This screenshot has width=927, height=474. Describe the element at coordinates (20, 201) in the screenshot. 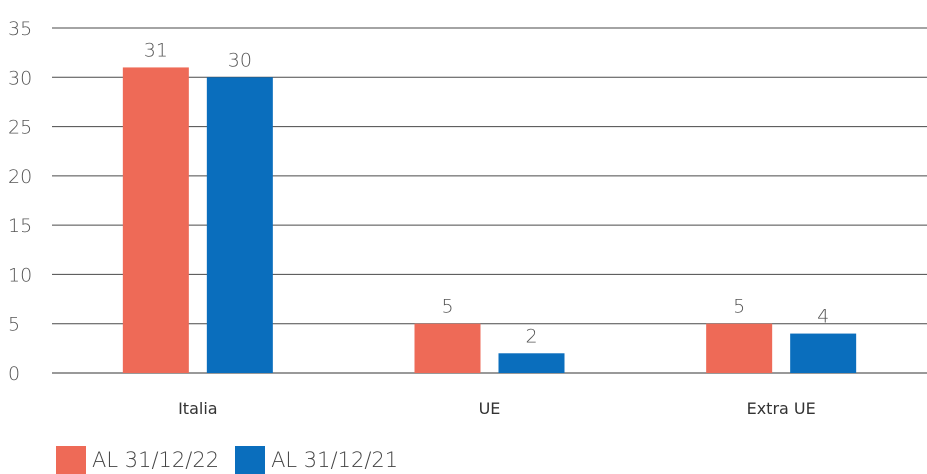

I see `y-axis-ticks: 0 5 10 15 20 25 30 35` at that location.